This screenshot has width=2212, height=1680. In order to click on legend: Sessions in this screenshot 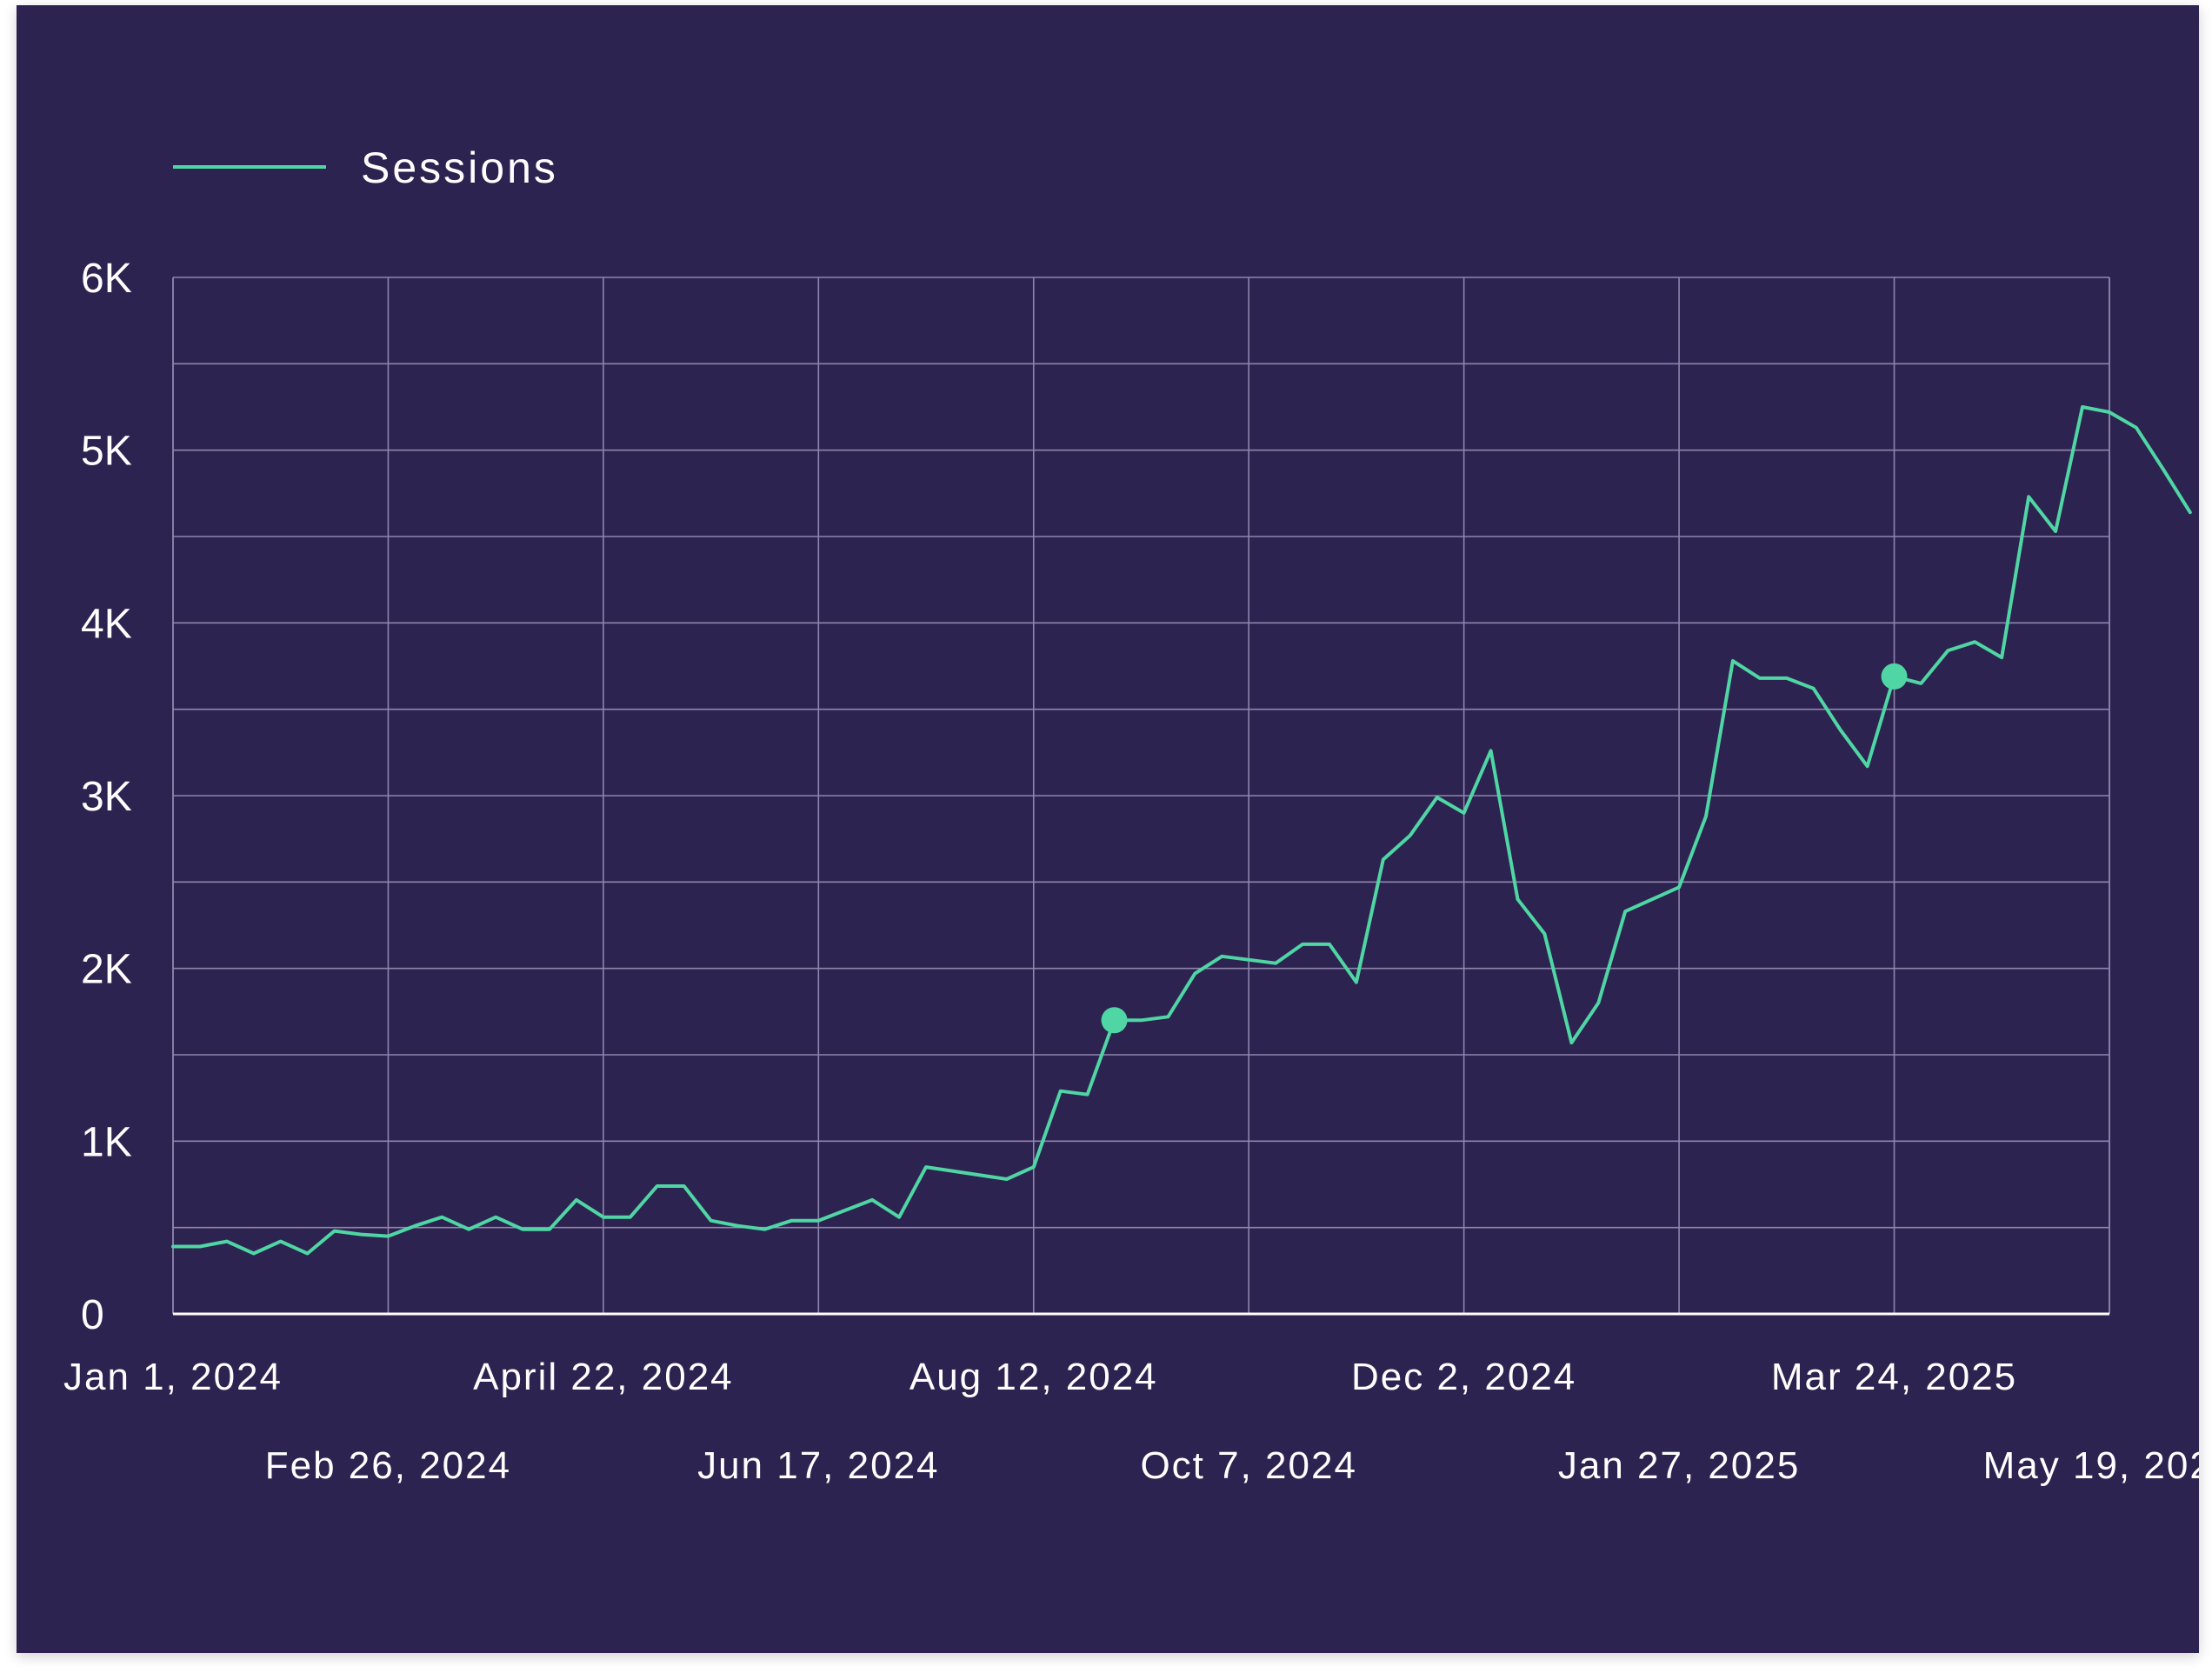, I will do `click(365, 167)`.